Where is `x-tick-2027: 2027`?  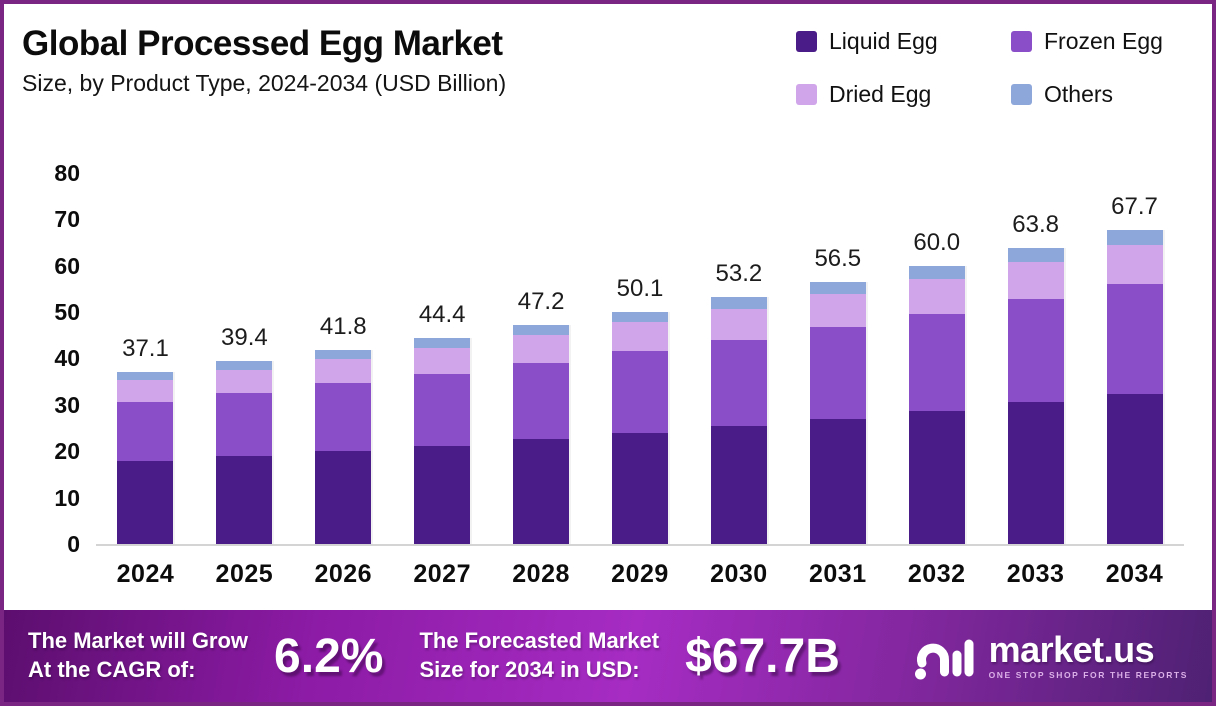
x-tick-2027: 2027 is located at coordinates (442, 574).